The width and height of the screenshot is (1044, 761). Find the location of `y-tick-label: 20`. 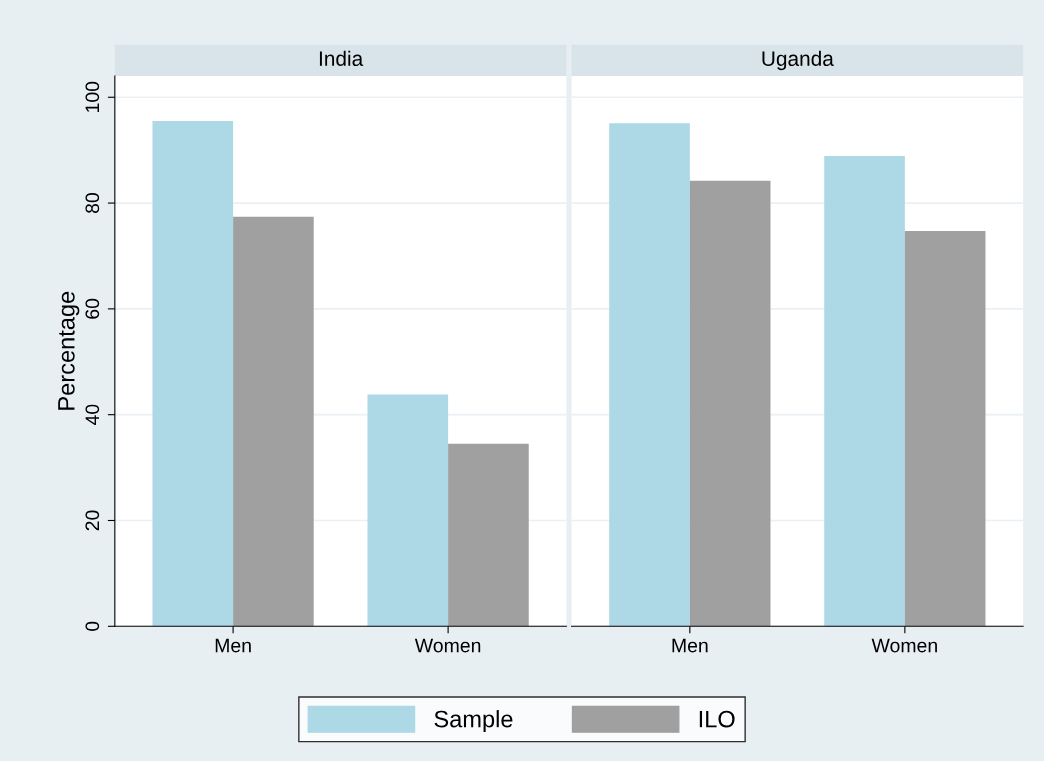

y-tick-label: 20 is located at coordinates (92, 520).